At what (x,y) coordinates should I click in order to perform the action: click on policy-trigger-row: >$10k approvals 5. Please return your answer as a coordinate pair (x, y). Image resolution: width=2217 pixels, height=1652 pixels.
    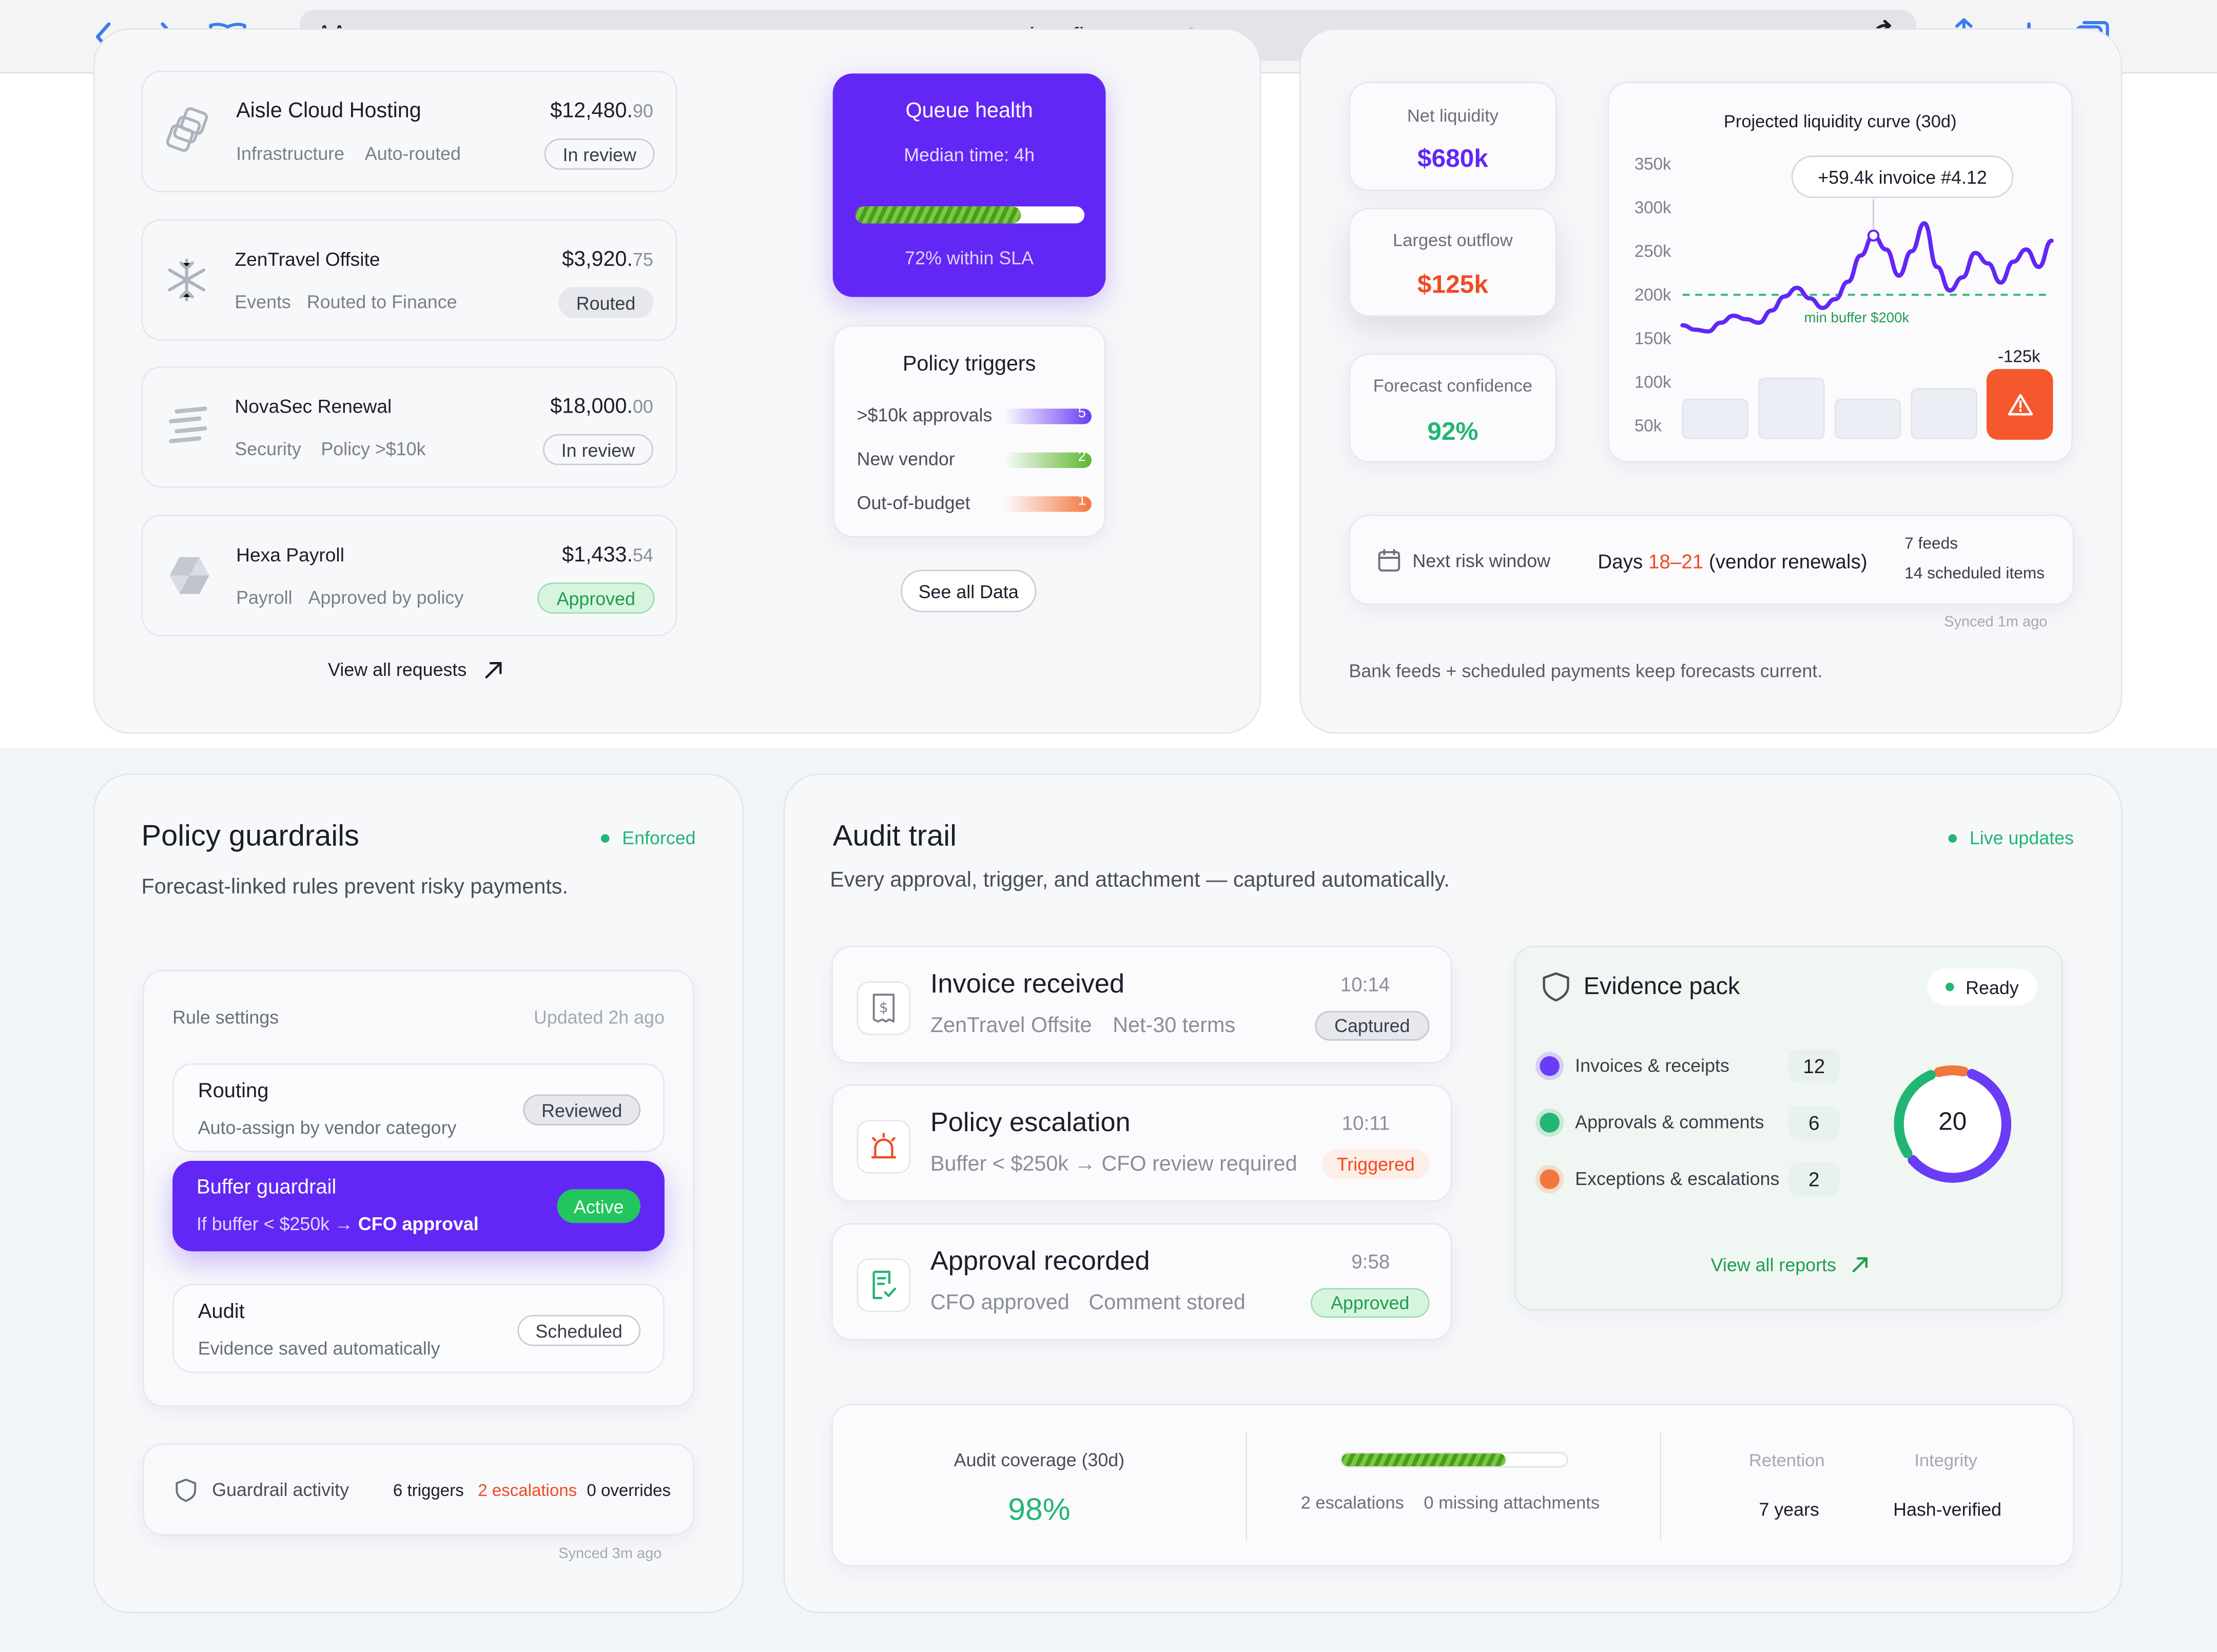
    Looking at the image, I should click on (974, 416).